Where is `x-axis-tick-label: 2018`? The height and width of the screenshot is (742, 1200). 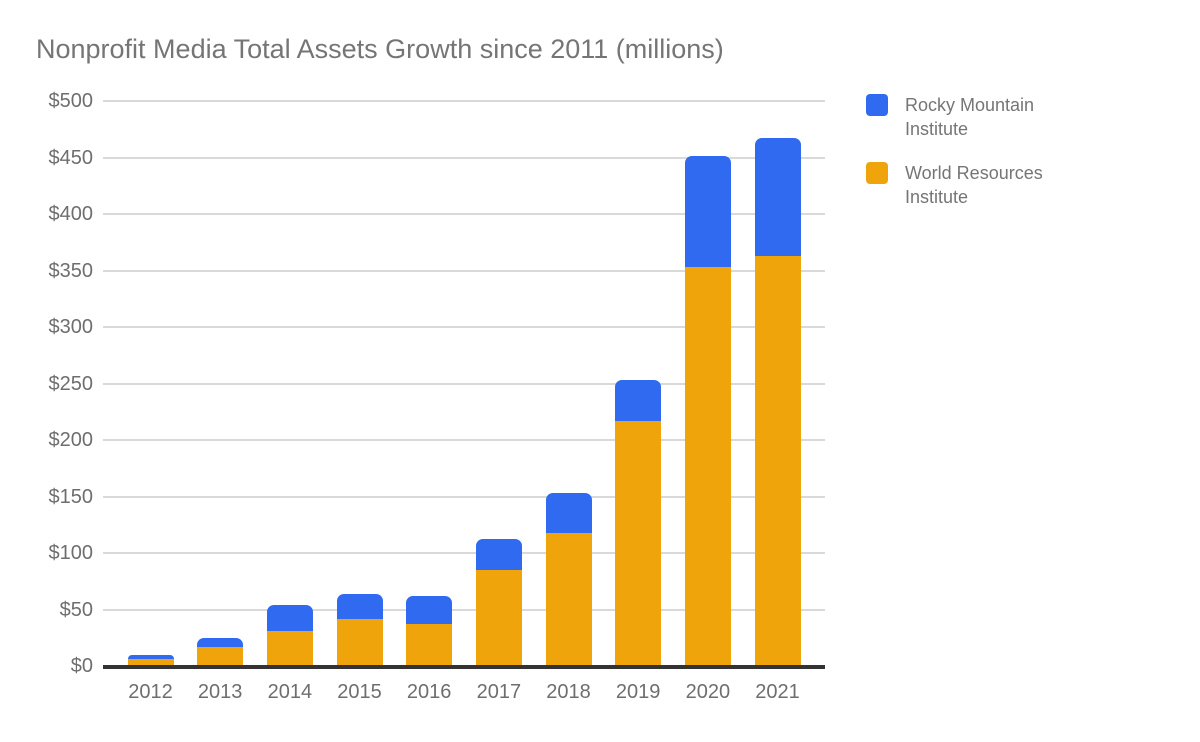 x-axis-tick-label: 2018 is located at coordinates (568, 692).